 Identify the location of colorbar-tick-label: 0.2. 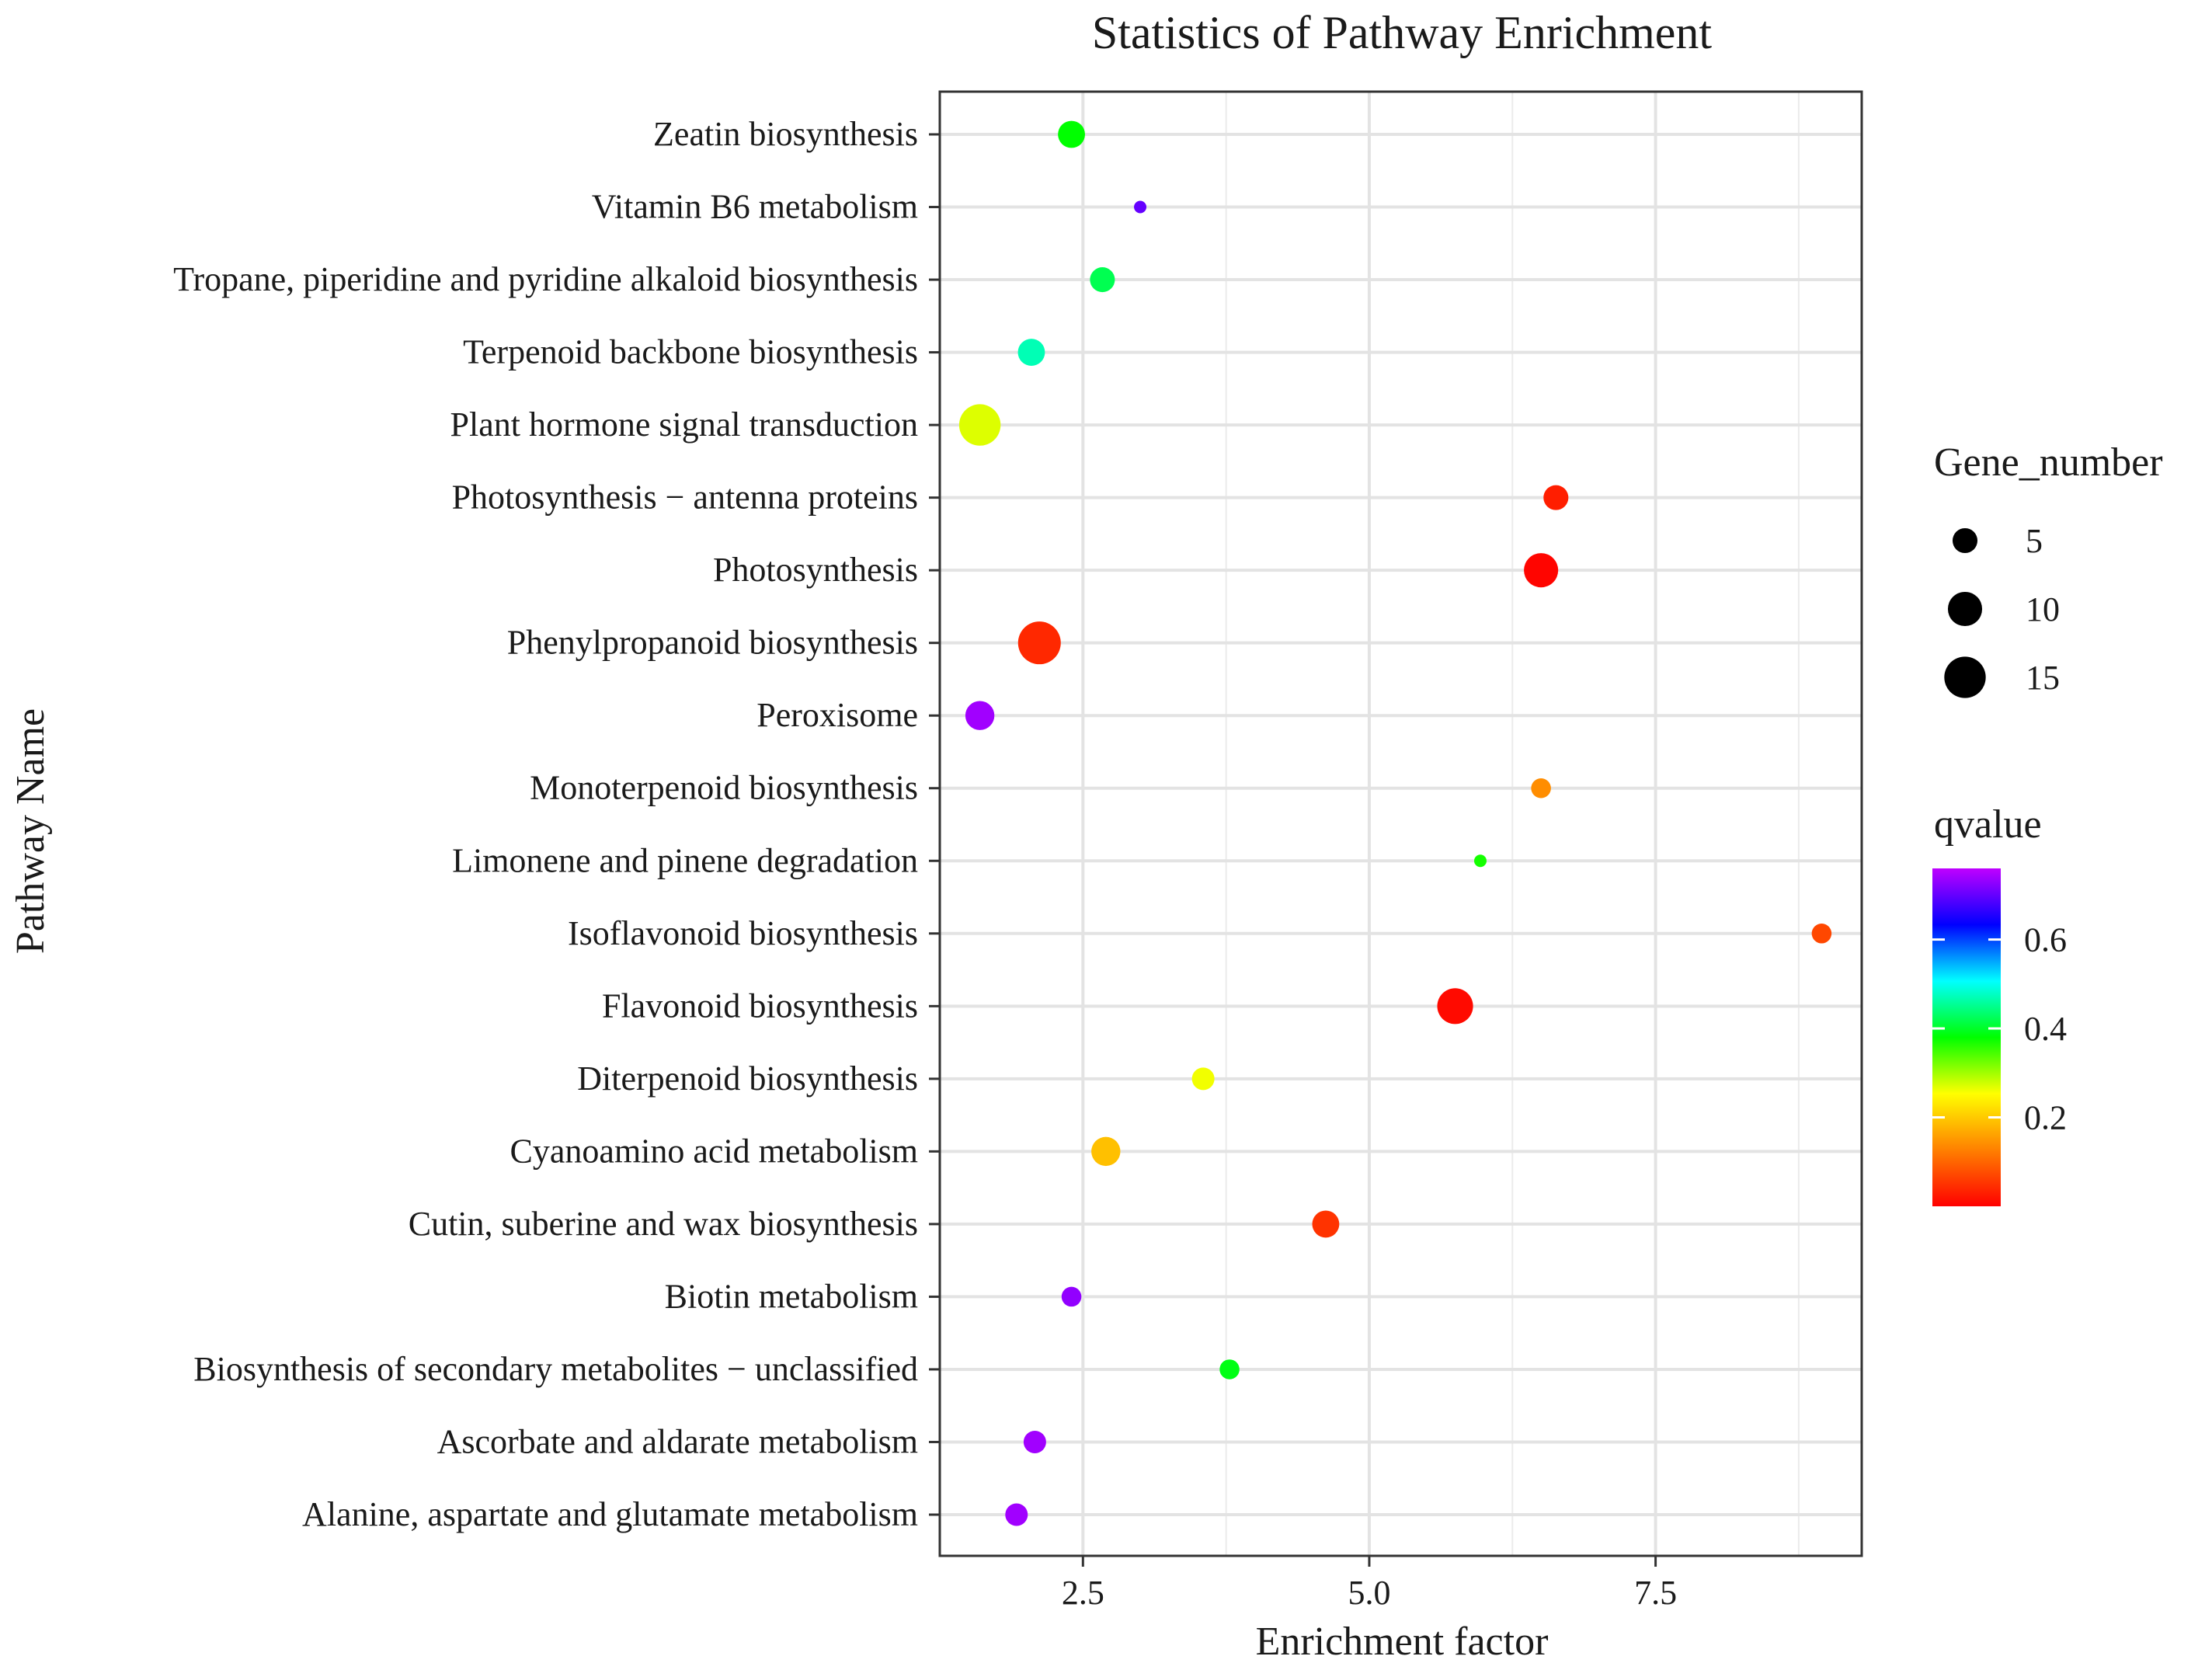
(2045, 1118).